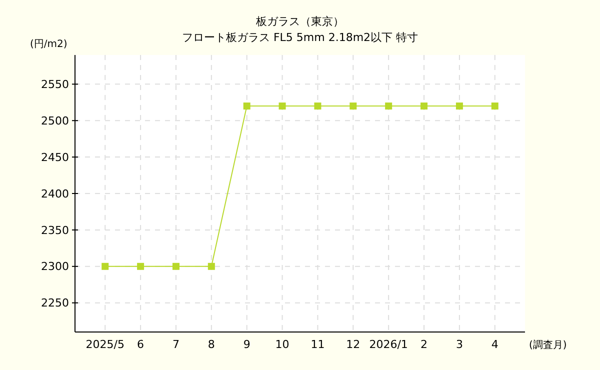  What do you see at coordinates (55, 85) in the screenshot?
I see `y-tick-label: 2550` at bounding box center [55, 85].